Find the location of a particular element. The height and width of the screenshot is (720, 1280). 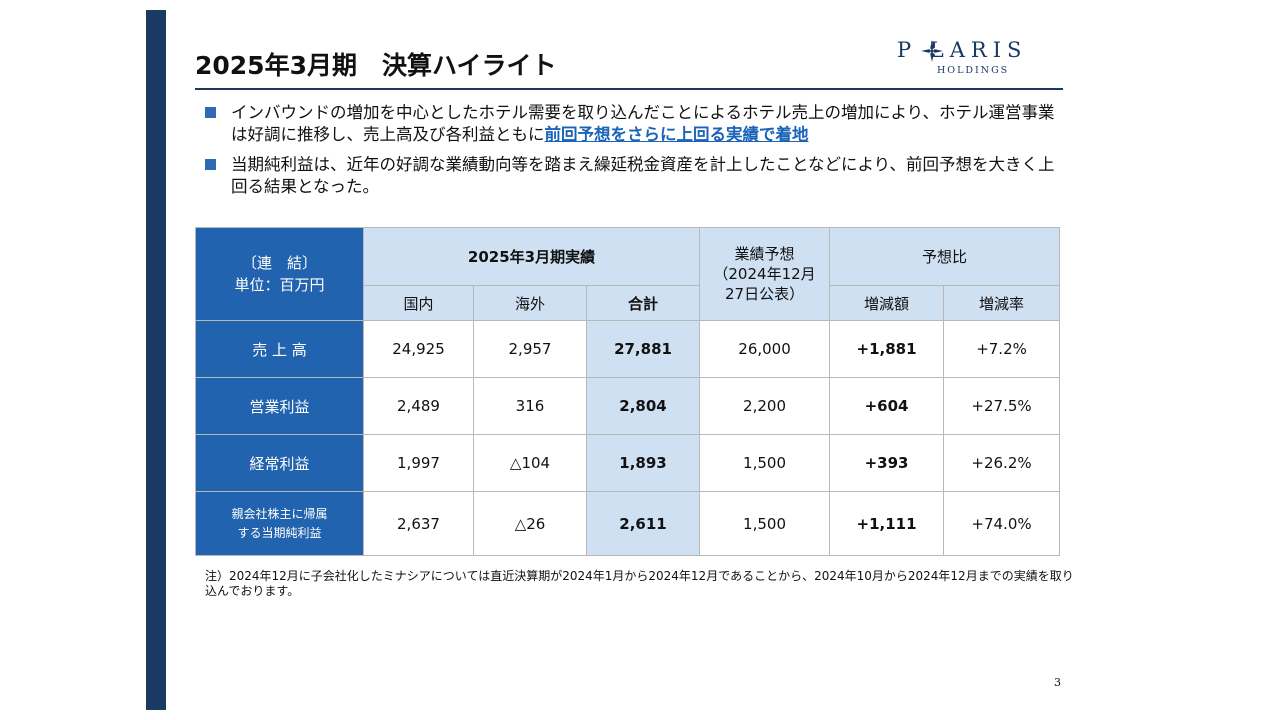

cell-forecast: 2,200 is located at coordinates (765, 406).